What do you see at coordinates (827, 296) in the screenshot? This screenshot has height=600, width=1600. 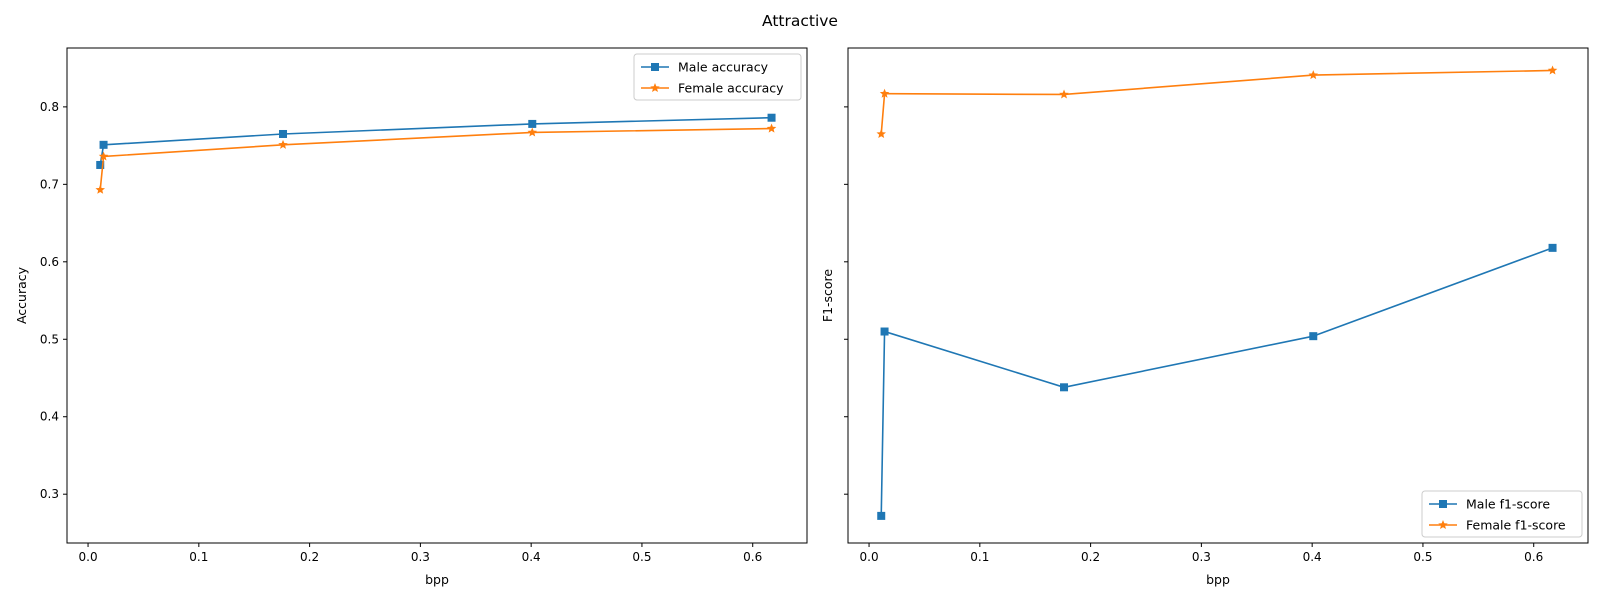 I see `y-axis-label: F1-score` at bounding box center [827, 296].